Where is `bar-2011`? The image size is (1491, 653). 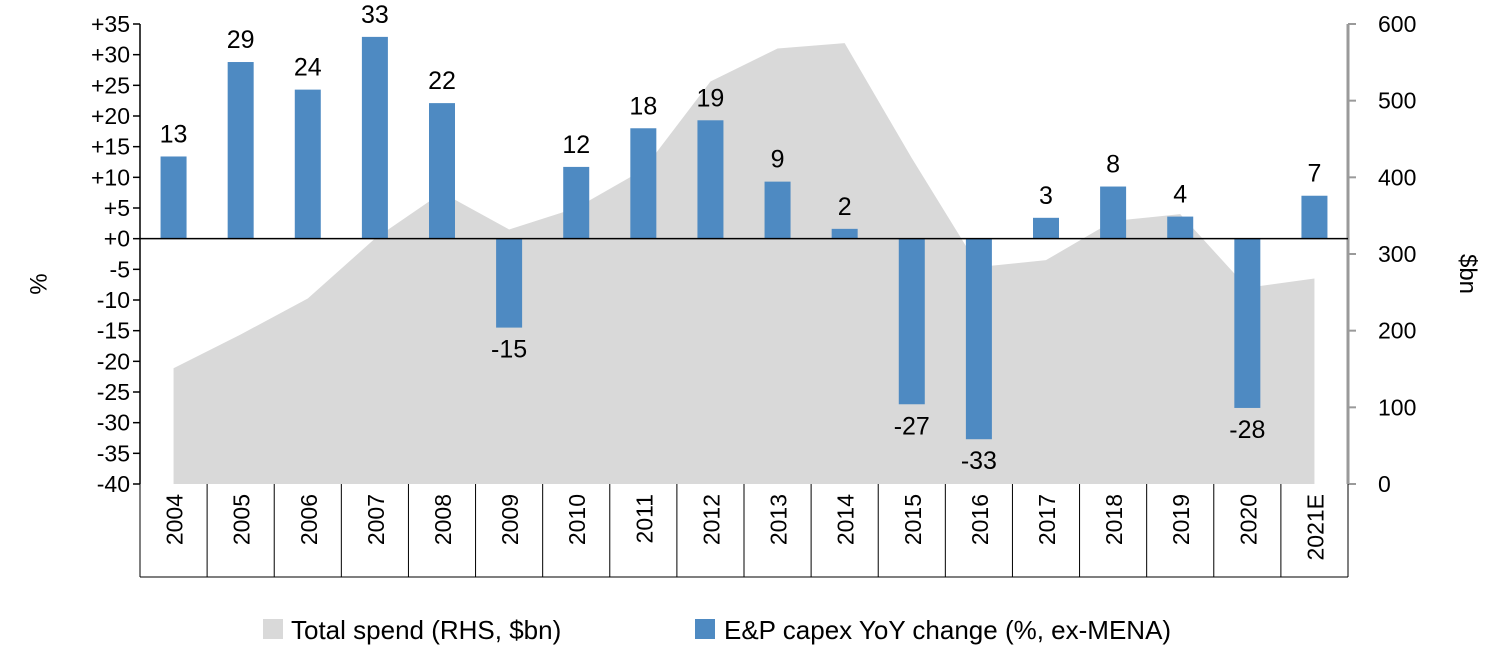
bar-2011 is located at coordinates (643, 183).